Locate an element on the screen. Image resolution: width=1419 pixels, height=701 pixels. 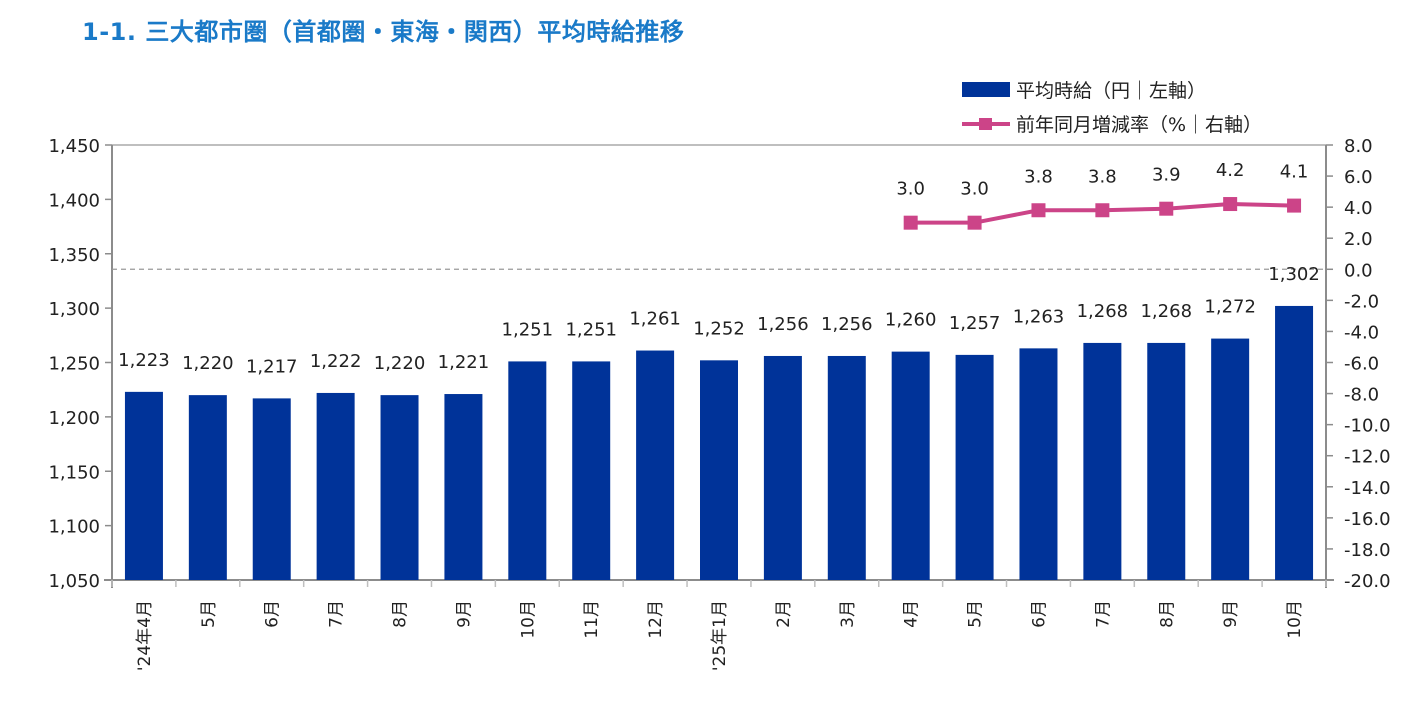
bar-data-label: 1,263 is located at coordinates (1039, 316).